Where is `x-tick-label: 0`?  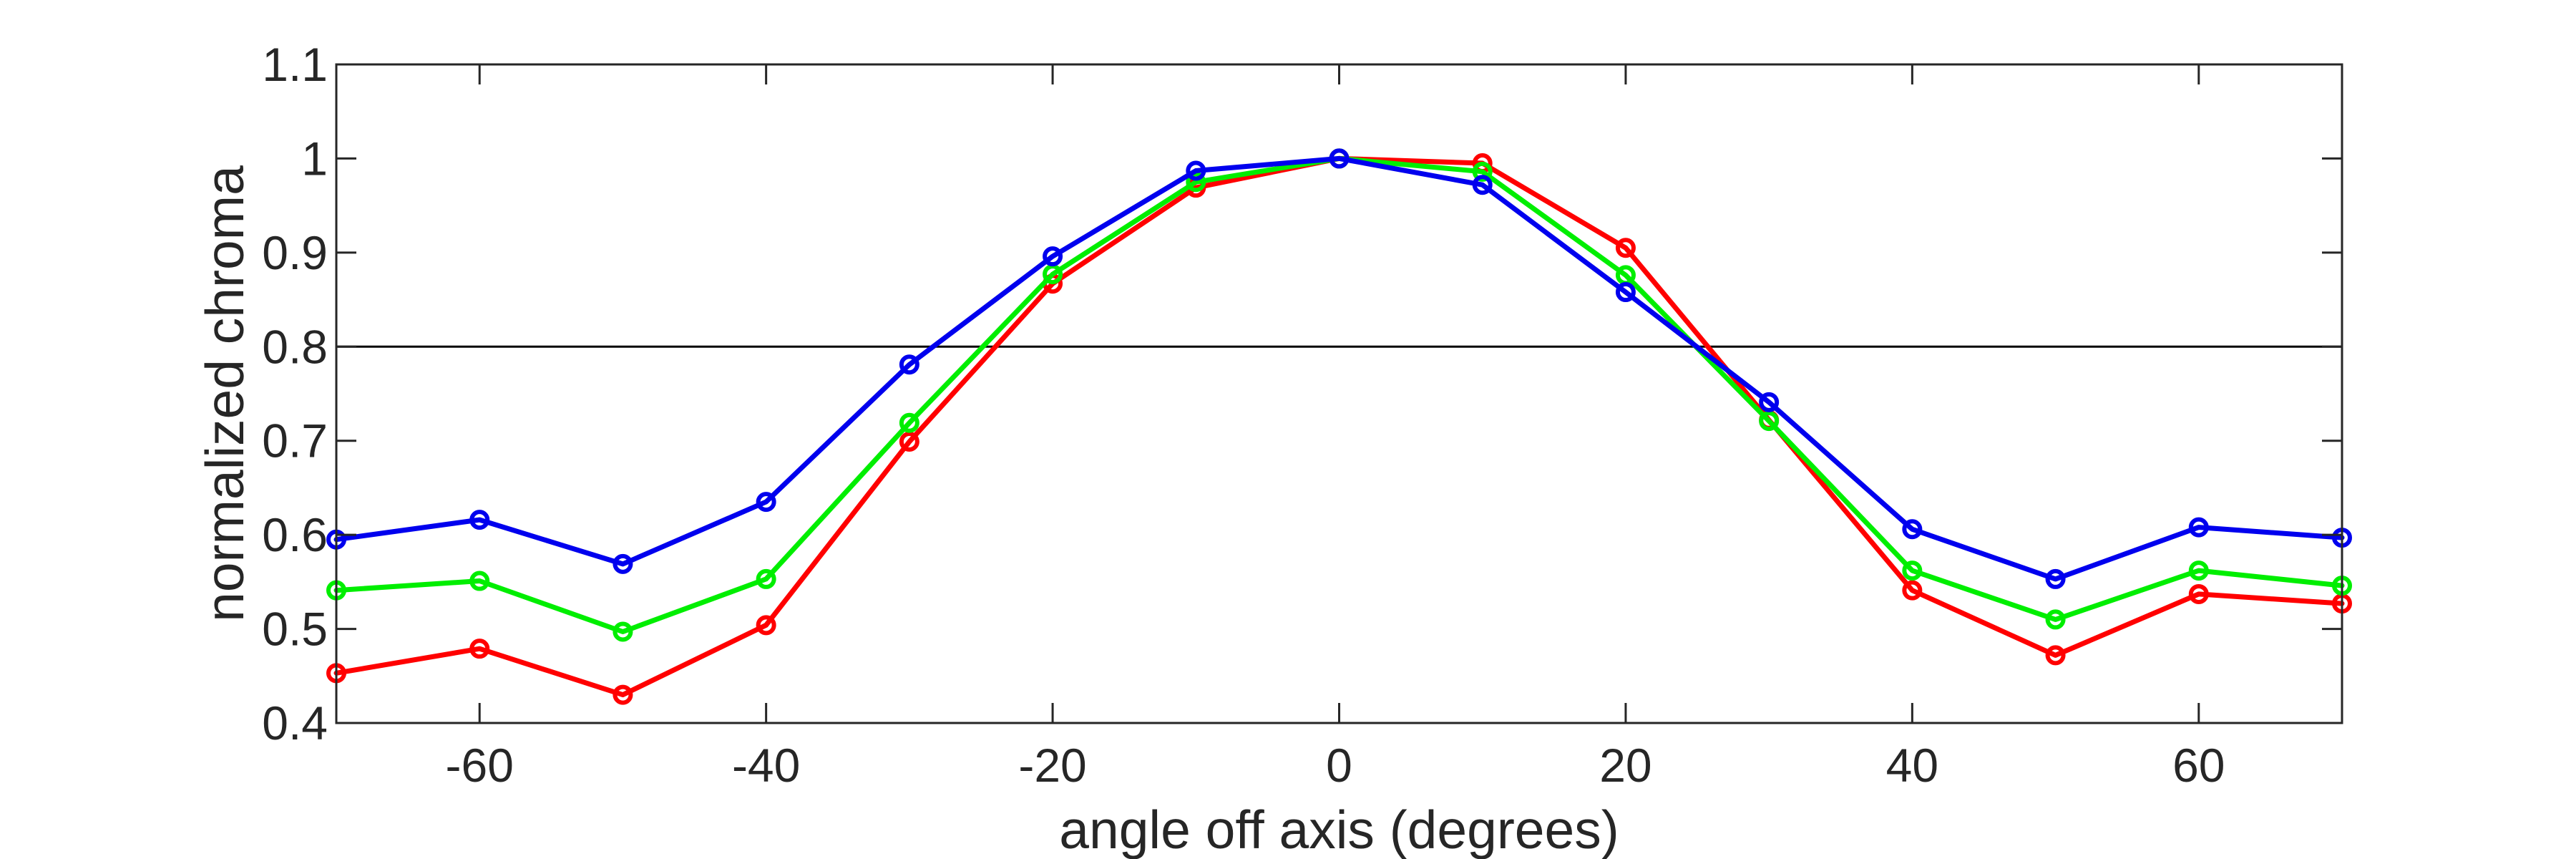 x-tick-label: 0 is located at coordinates (1339, 765).